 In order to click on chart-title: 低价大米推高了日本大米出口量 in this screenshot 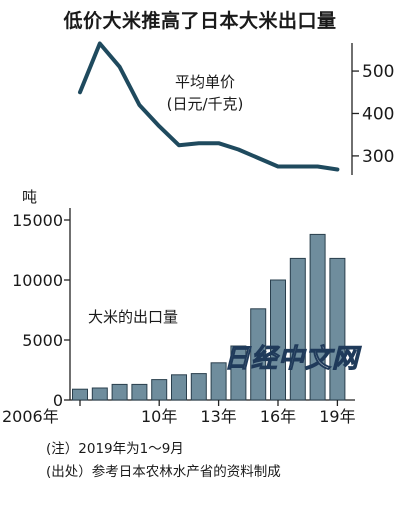, I will do `click(200, 21)`.